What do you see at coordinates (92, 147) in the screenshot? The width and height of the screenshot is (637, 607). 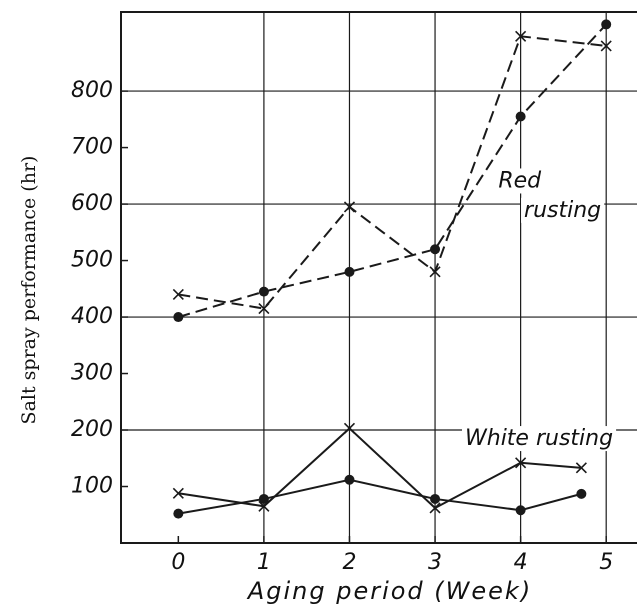 I see `y-tick-label: 700` at bounding box center [92, 147].